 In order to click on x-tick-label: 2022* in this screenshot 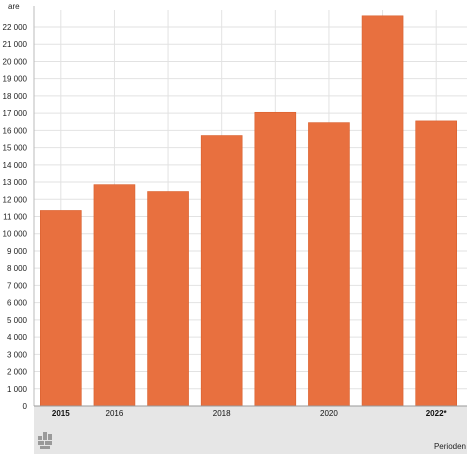, I will do `click(437, 413)`.